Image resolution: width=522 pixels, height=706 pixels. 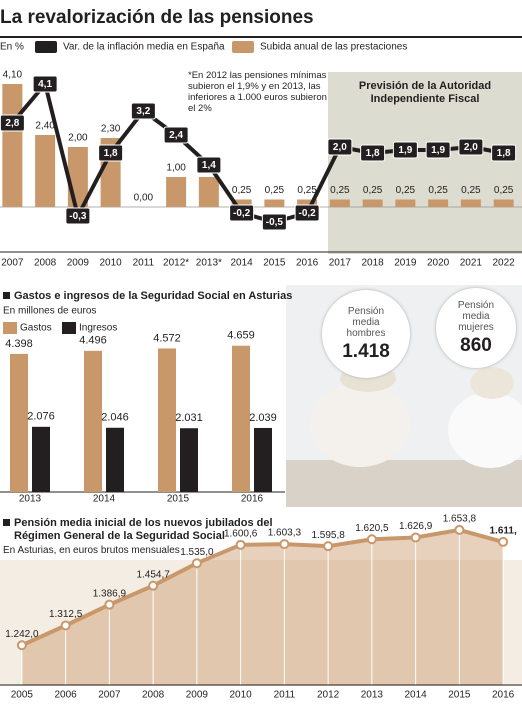 What do you see at coordinates (373, 263) in the screenshot?
I see `x-tick-label: 2018` at bounding box center [373, 263].